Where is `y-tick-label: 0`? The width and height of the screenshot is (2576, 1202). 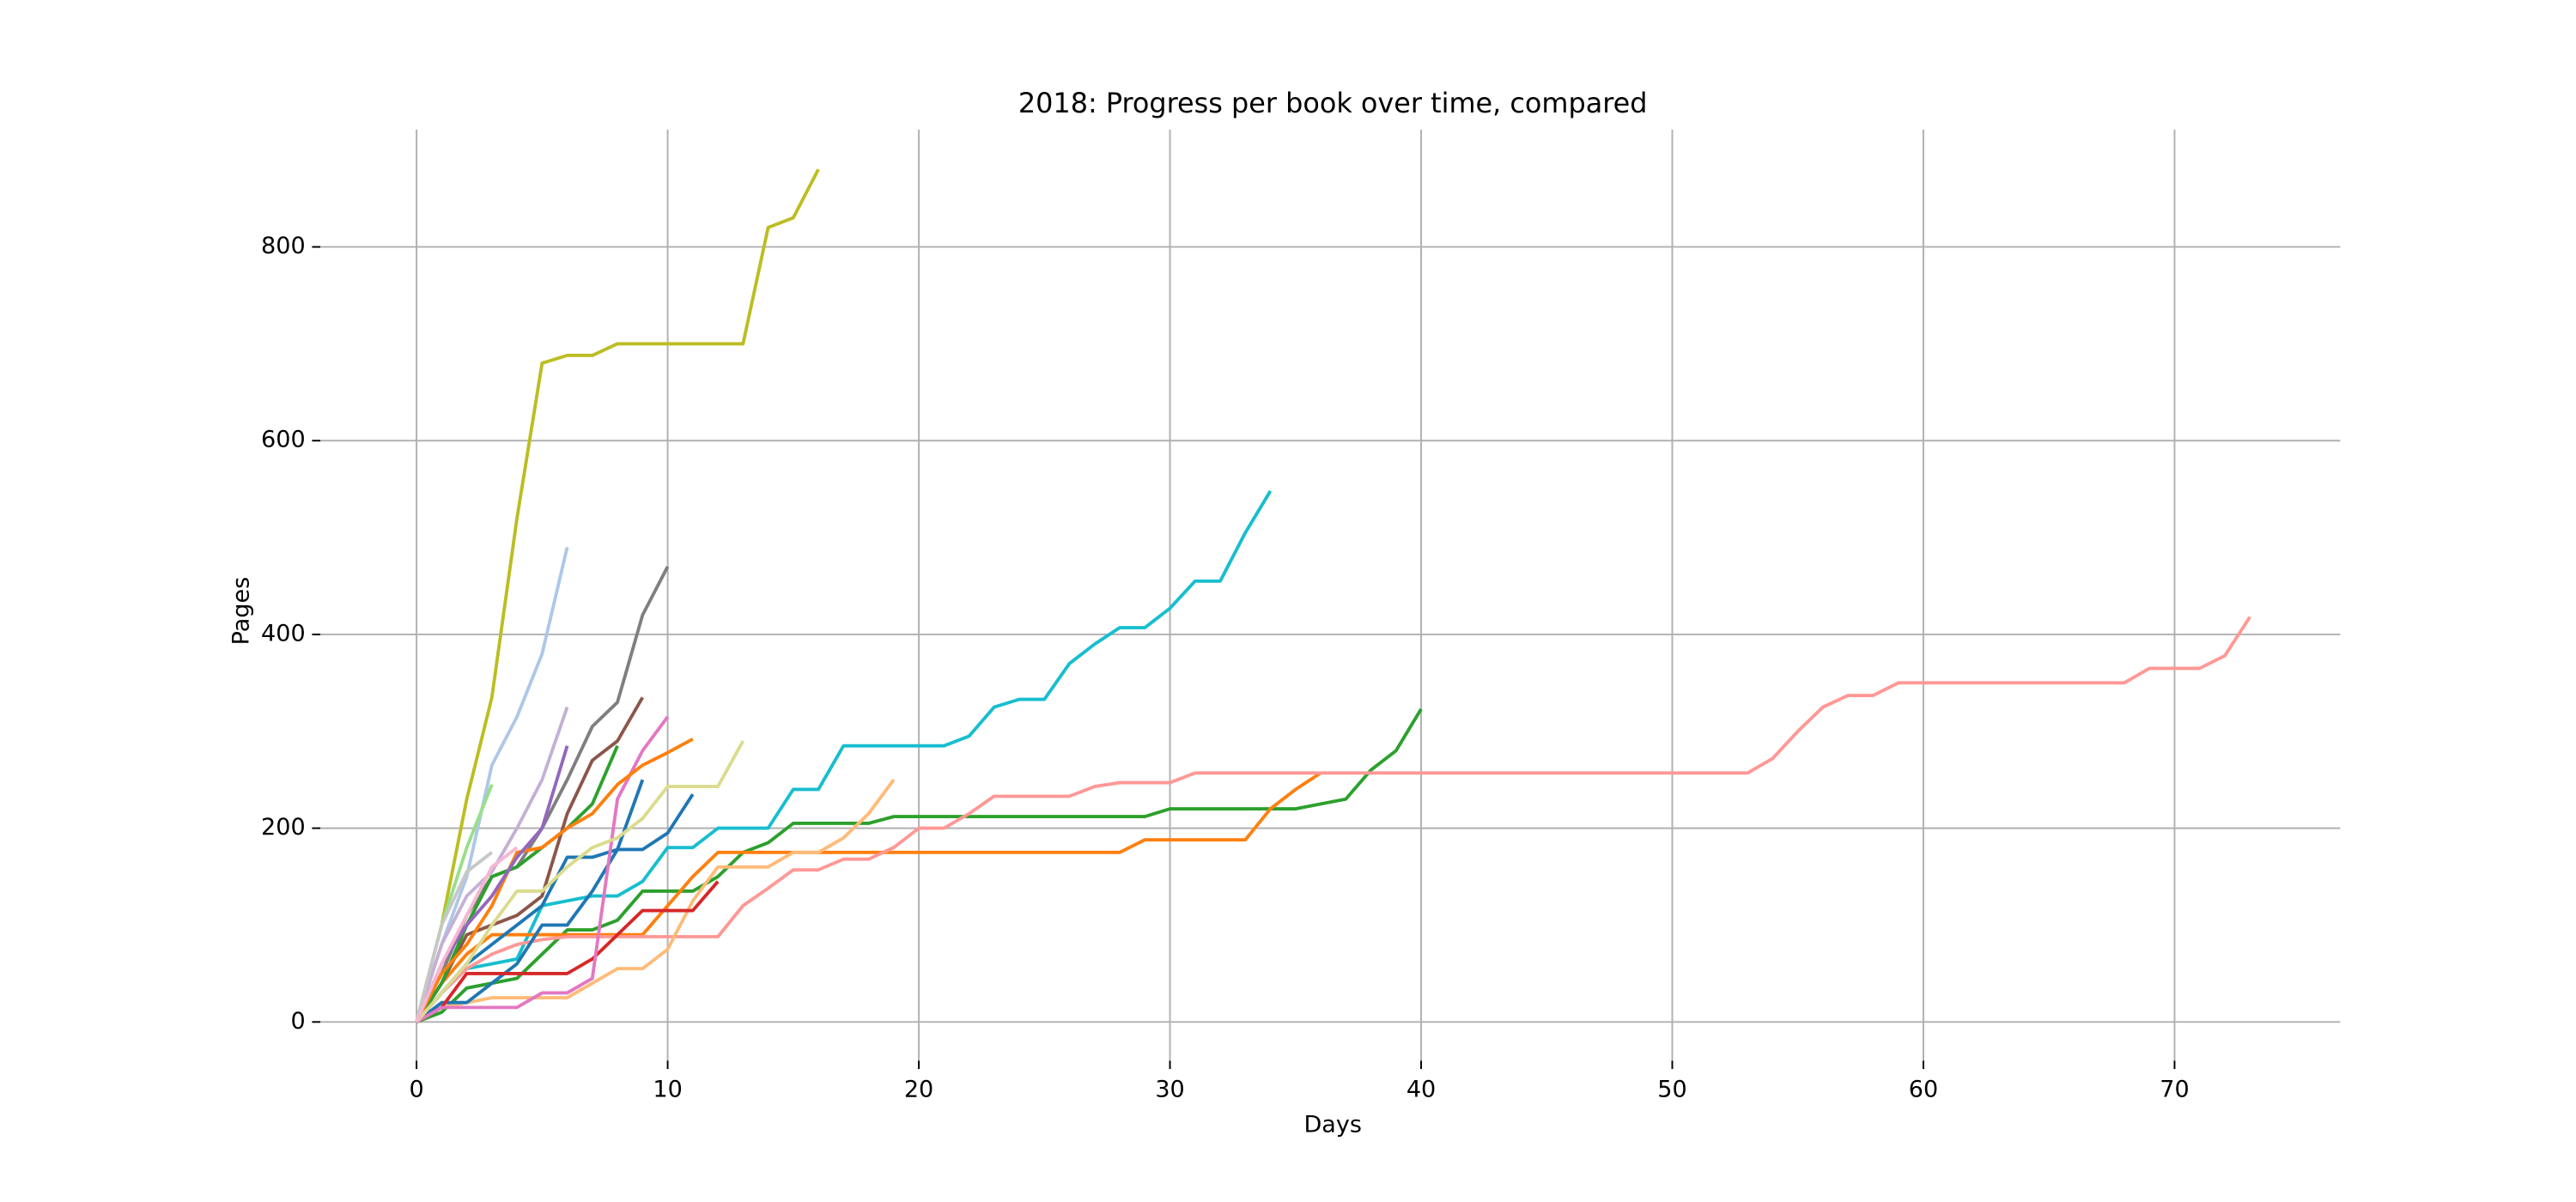 y-tick-label: 0 is located at coordinates (297, 1022).